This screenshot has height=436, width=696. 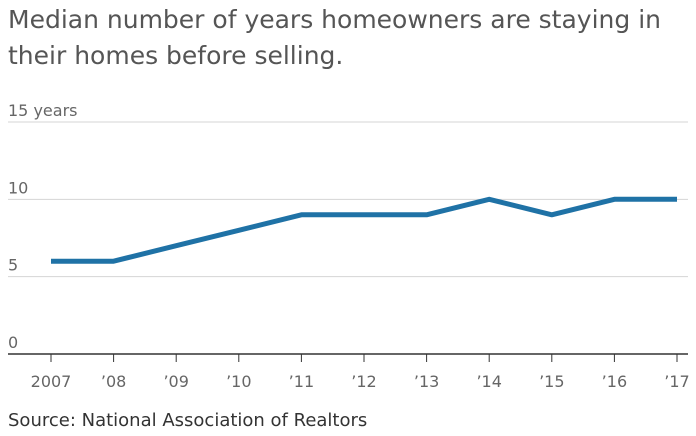 What do you see at coordinates (426, 381) in the screenshot?
I see `x-tick-label-2013: ’13` at bounding box center [426, 381].